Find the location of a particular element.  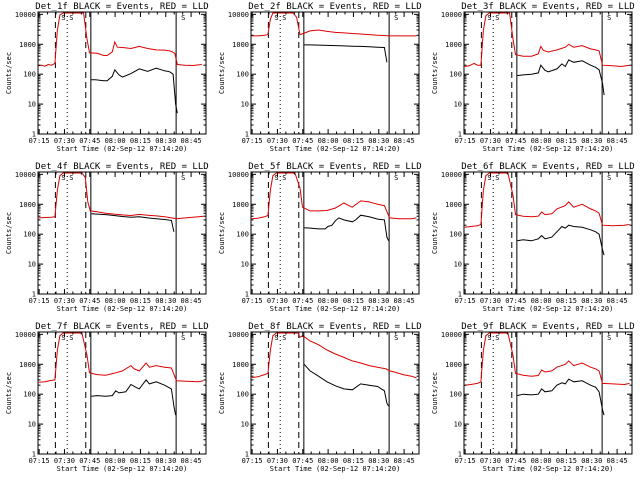

panel-title: Det_5f BLACK = Events, RED = LLD is located at coordinates (334, 167).